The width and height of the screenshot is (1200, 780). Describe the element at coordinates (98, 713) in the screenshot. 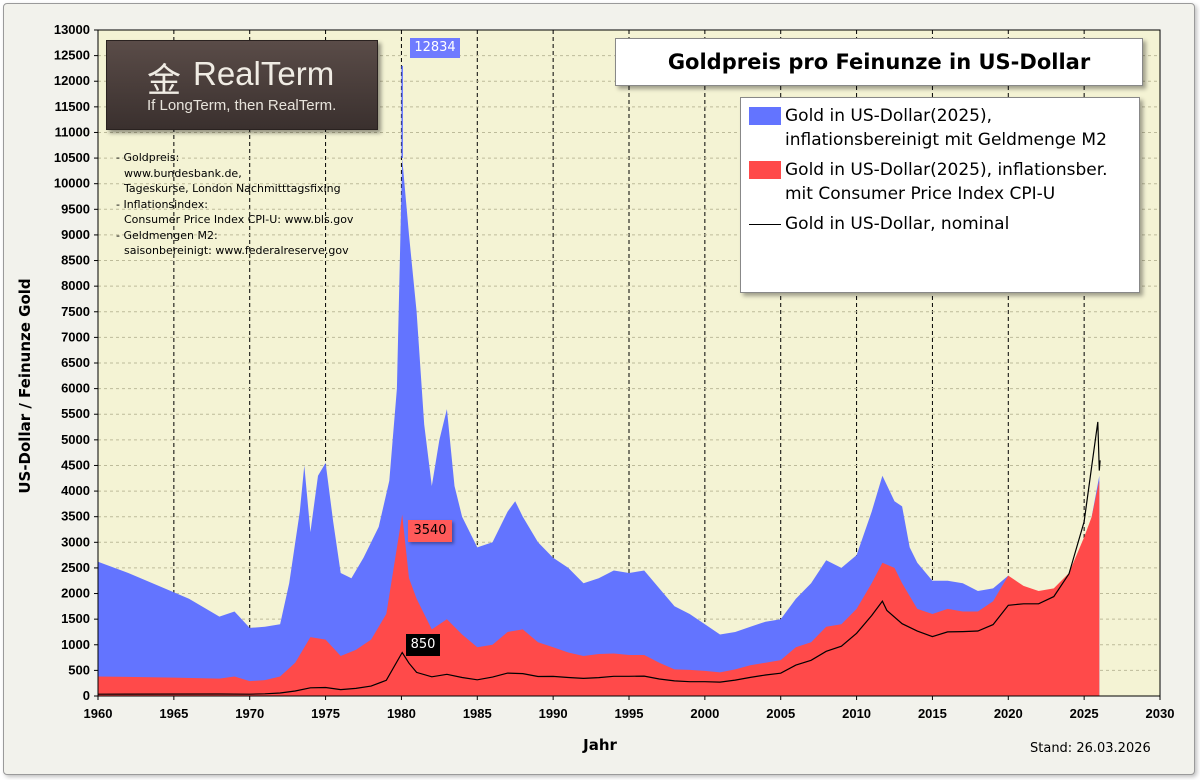

I see `x-tick-label: 1960` at that location.